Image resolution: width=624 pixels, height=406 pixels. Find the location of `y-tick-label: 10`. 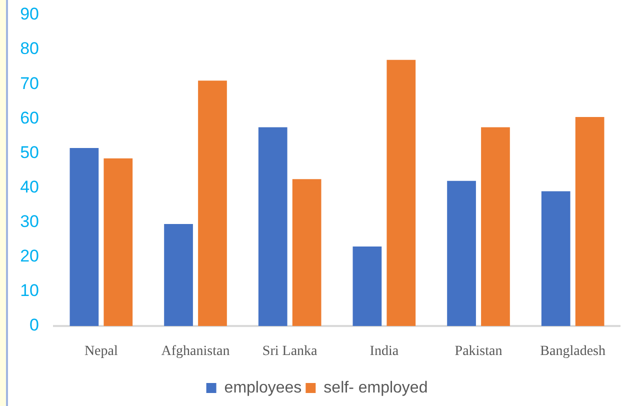

y-tick-label: 10 is located at coordinates (29, 290).